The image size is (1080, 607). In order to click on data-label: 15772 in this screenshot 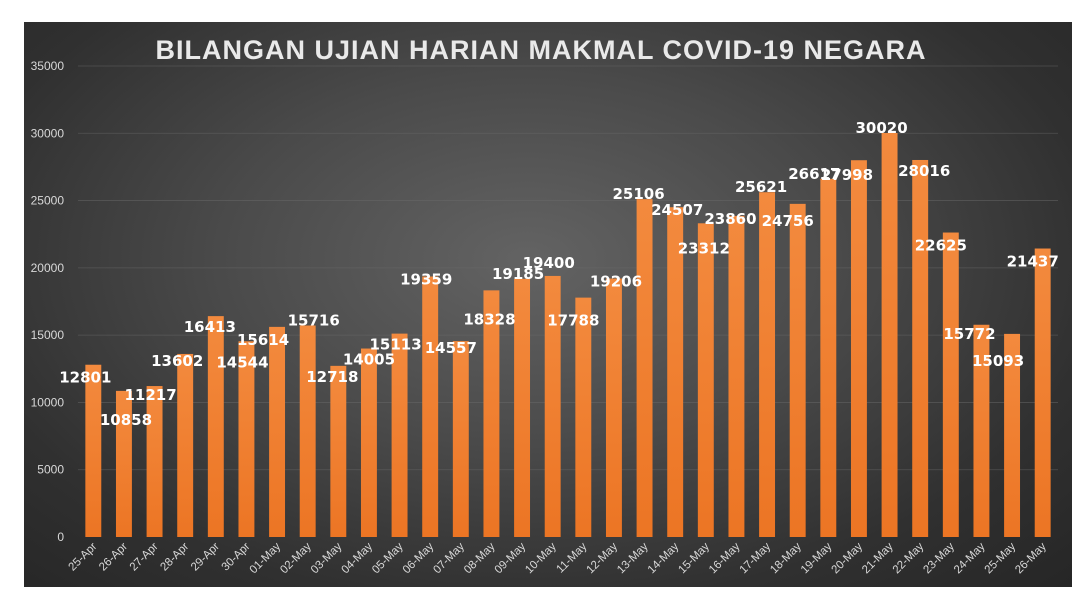, I will do `click(969, 334)`.